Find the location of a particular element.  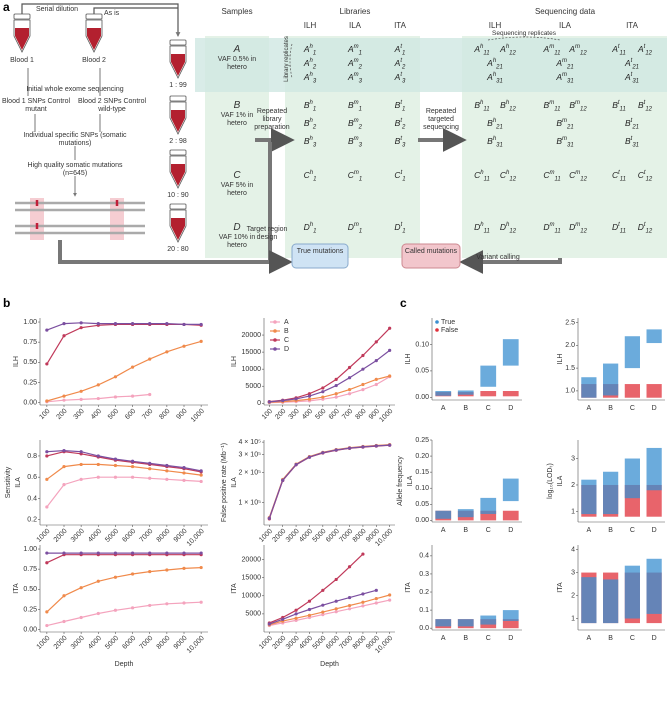

entry: Dt12 is located at coordinates (645, 228).